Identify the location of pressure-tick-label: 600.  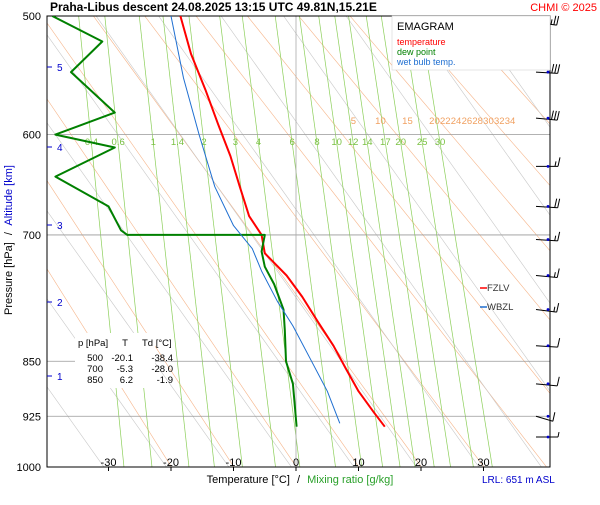
(32, 136).